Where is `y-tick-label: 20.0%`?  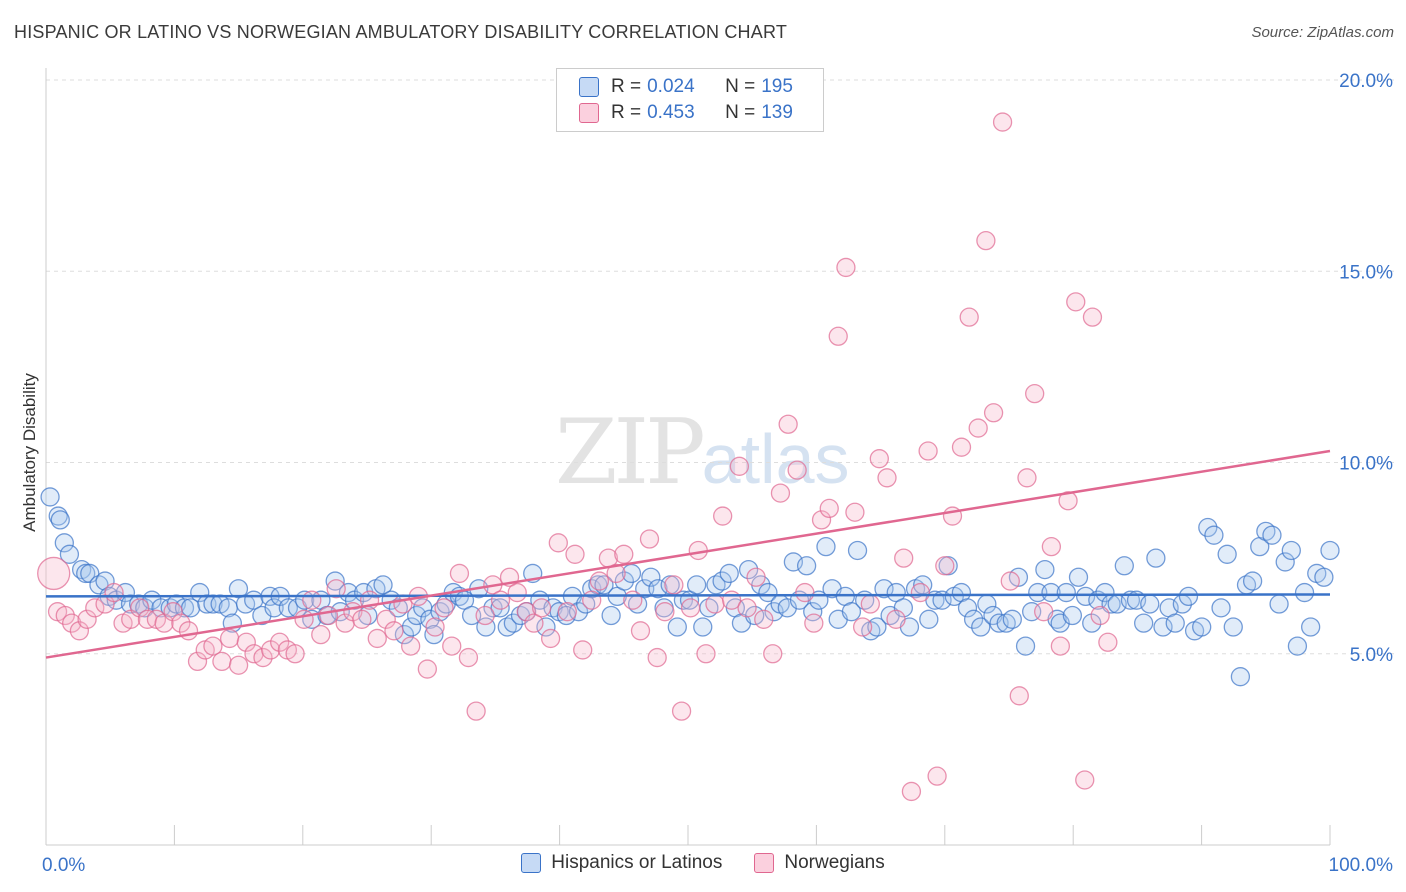
y-tick-label: 20.0% is located at coordinates (1366, 81).